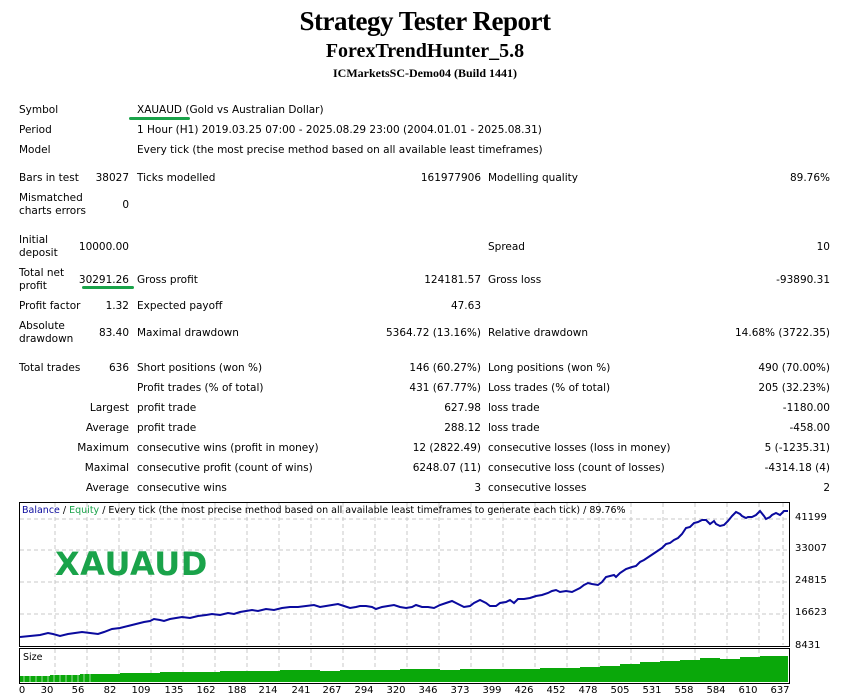 This screenshot has width=850, height=700. I want to click on ea-name: ForexTrendHunter_5.8, so click(425, 51).